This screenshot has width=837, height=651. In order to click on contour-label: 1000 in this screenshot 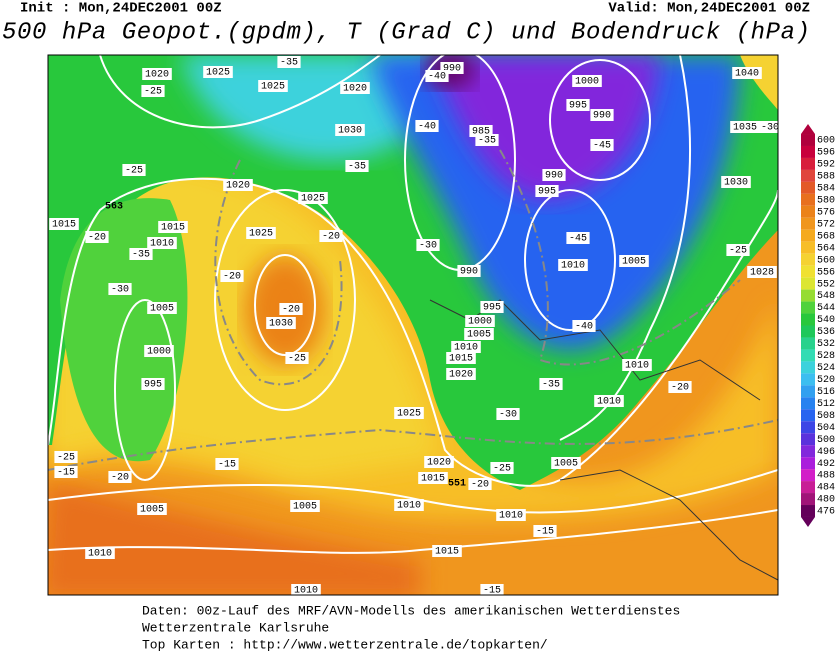, I will do `click(159, 352)`.